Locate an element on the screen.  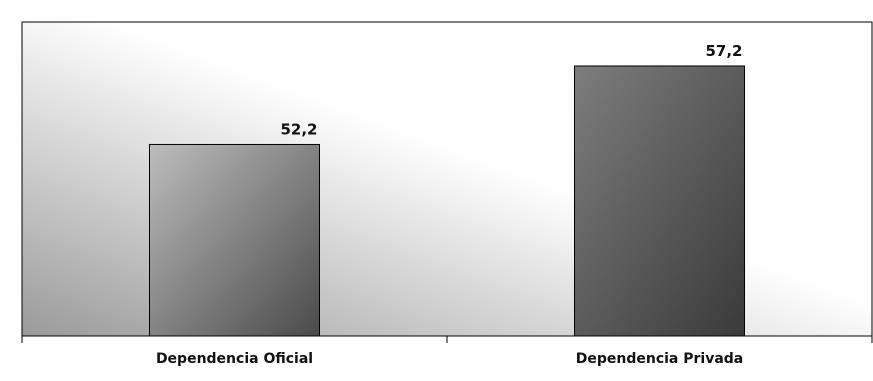
x-ticks-group is located at coordinates (447, 339).